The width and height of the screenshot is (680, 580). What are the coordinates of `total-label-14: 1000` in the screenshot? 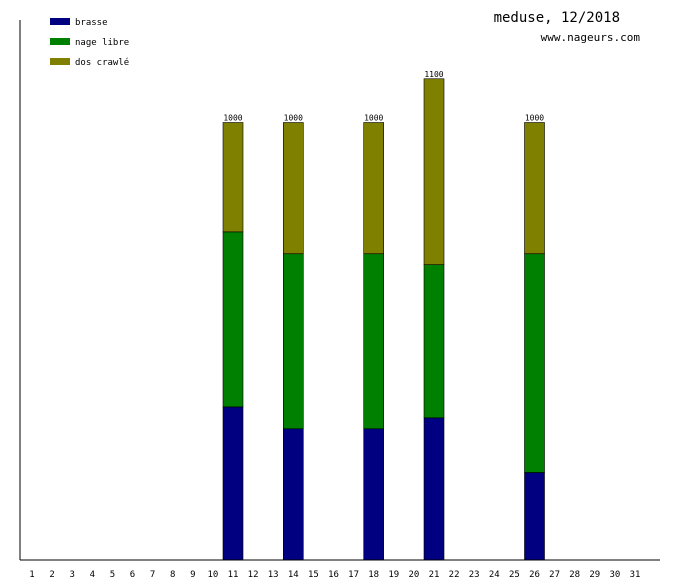 It's located at (293, 118).